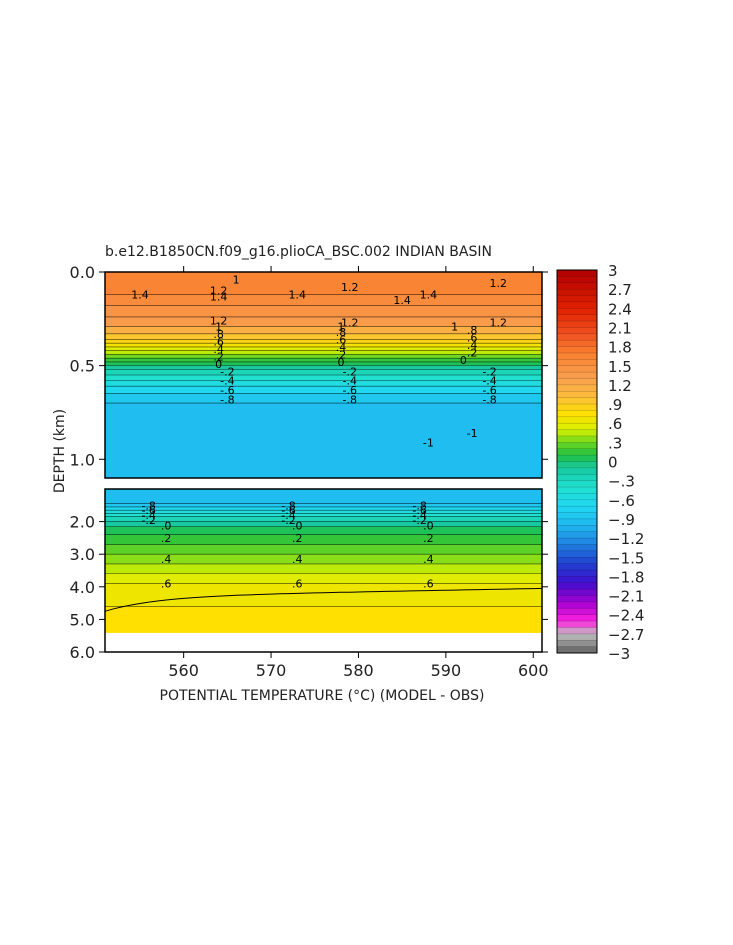 The height and width of the screenshot is (945, 733). Describe the element at coordinates (297, 538) in the screenshot. I see `lower-contour-label: .2` at that location.